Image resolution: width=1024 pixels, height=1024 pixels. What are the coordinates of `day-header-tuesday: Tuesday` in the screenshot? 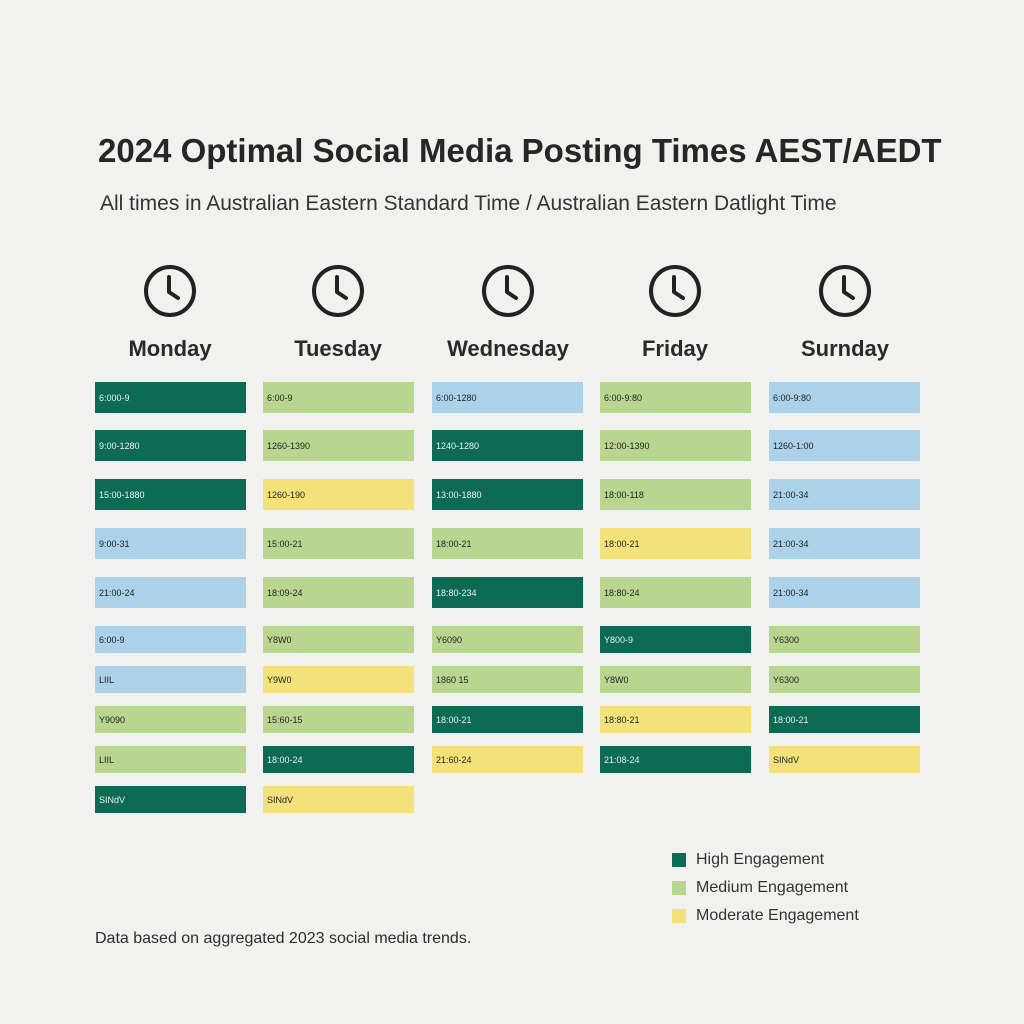 It's located at (338, 312).